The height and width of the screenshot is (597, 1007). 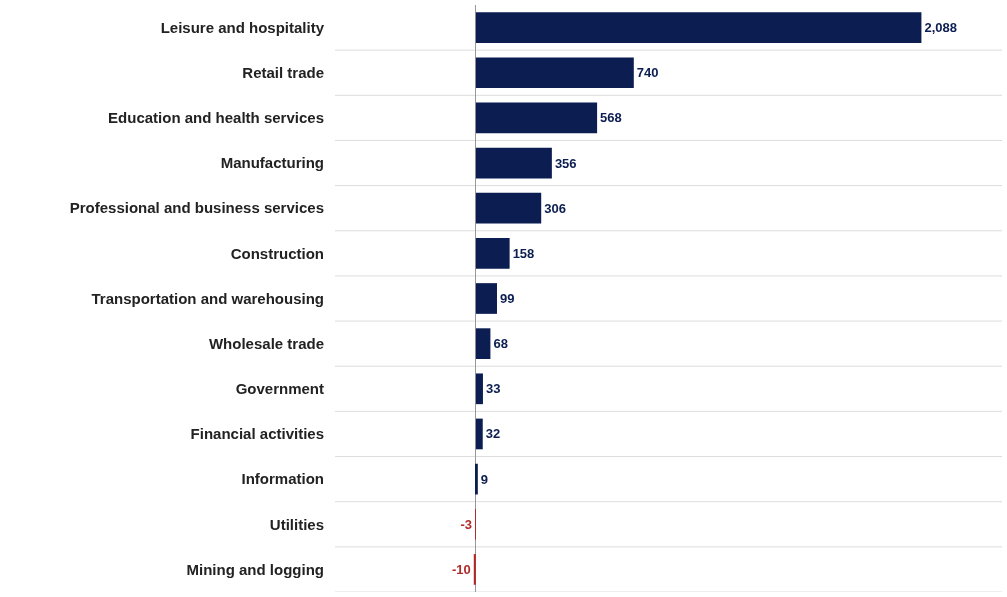 What do you see at coordinates (266, 343) in the screenshot?
I see `y-tick-label: Wholesale trade` at bounding box center [266, 343].